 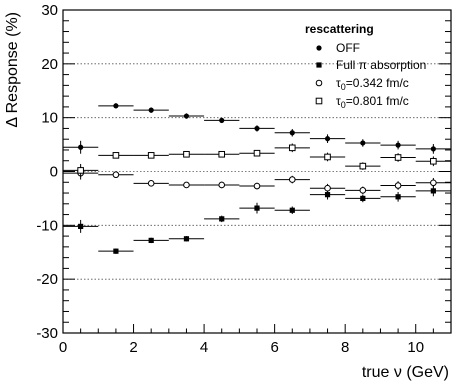 I want to click on legend-label-suffix: =0.342 fm/c, so click(x=377, y=83).